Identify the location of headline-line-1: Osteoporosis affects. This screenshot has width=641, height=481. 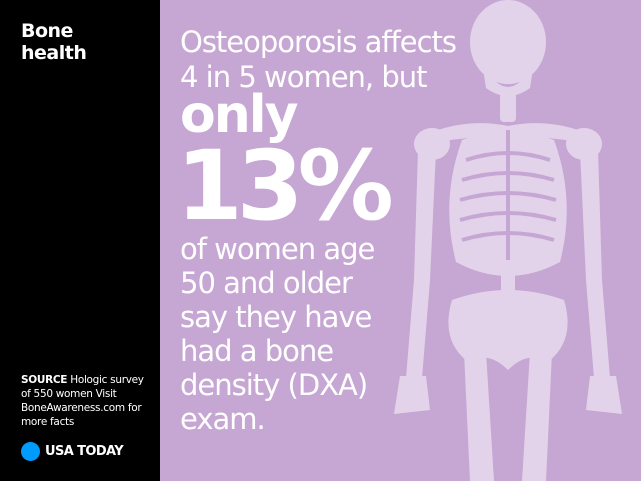
(318, 42).